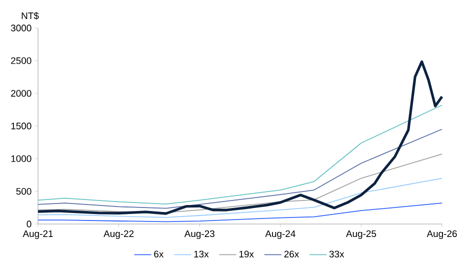 Image resolution: width=461 pixels, height=270 pixels. What do you see at coordinates (119, 234) in the screenshot?
I see `x-tick-label: Aug-22` at bounding box center [119, 234].